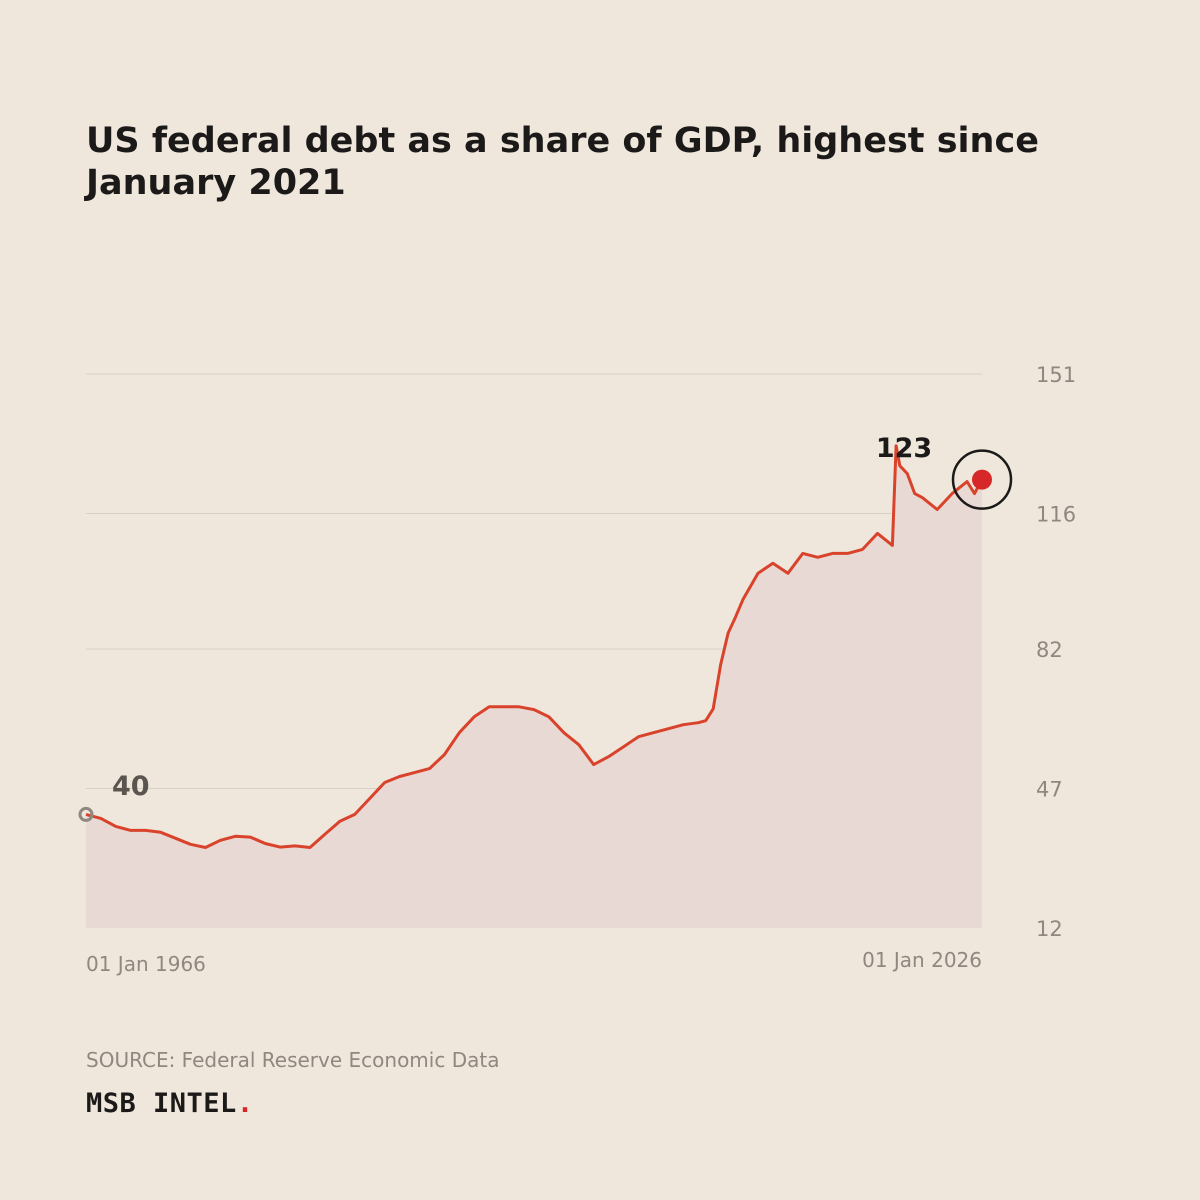 This screenshot has height=1200, width=1200. What do you see at coordinates (161, 1103) in the screenshot?
I see `brand-name: MSB INTEL` at bounding box center [161, 1103].